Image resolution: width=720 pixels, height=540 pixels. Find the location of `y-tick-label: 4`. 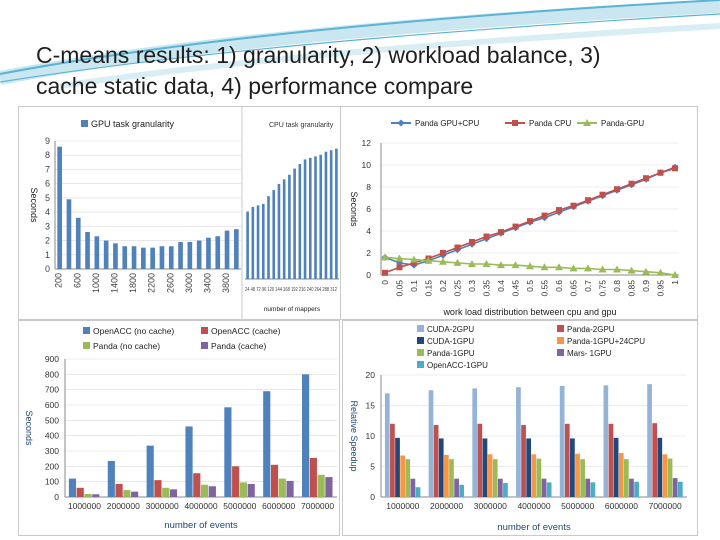

y-tick-label: 4 is located at coordinates (368, 231).